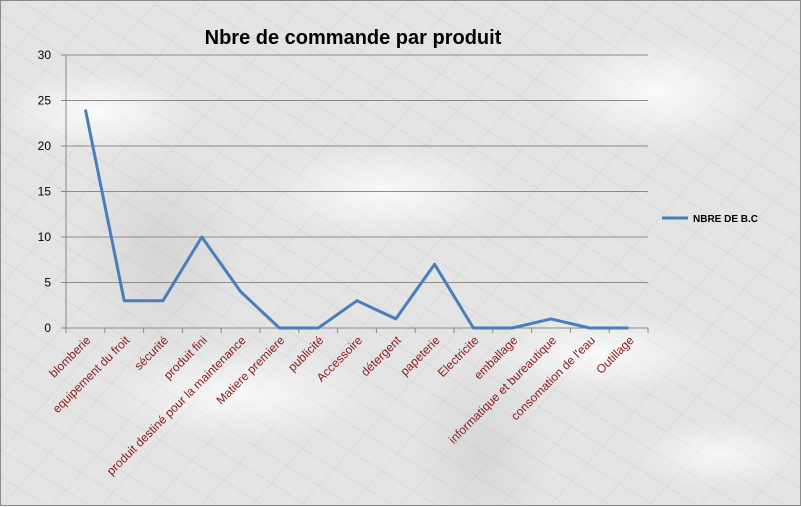 This screenshot has width=801, height=507. I want to click on y-tick-label: 5, so click(47, 283).